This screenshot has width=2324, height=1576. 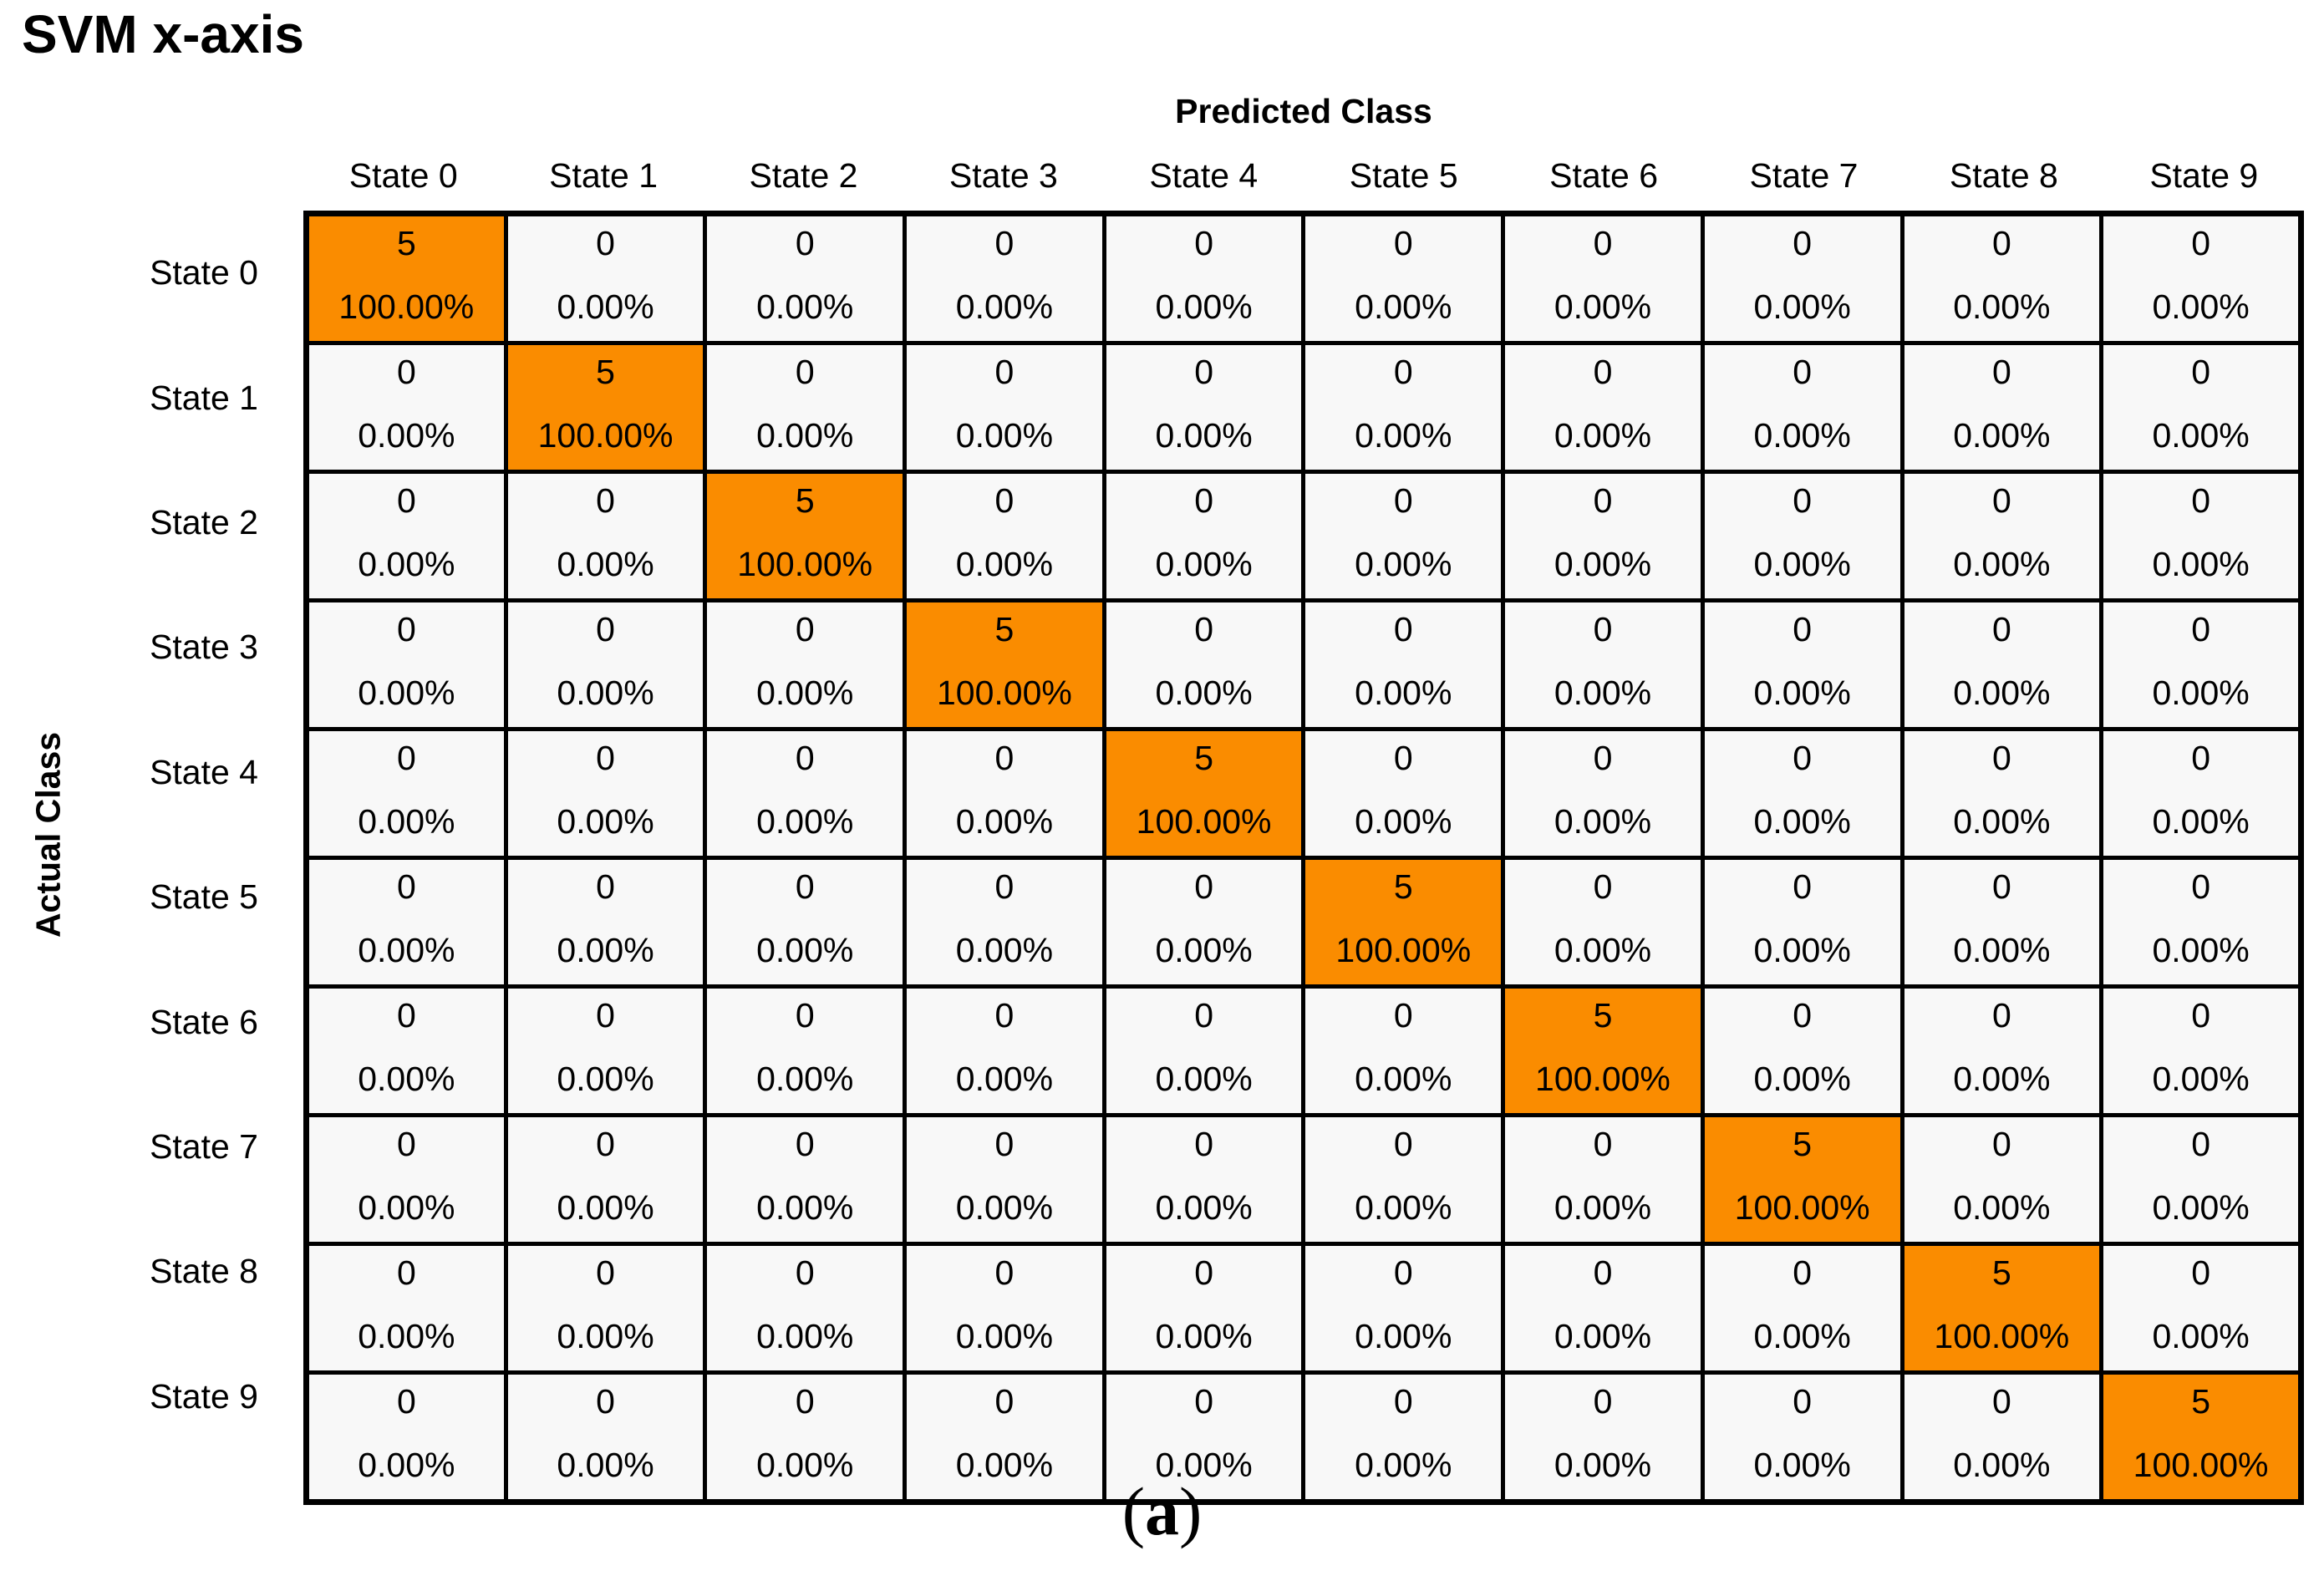 What do you see at coordinates (204, 521) in the screenshot?
I see `row-header-2: State 2` at bounding box center [204, 521].